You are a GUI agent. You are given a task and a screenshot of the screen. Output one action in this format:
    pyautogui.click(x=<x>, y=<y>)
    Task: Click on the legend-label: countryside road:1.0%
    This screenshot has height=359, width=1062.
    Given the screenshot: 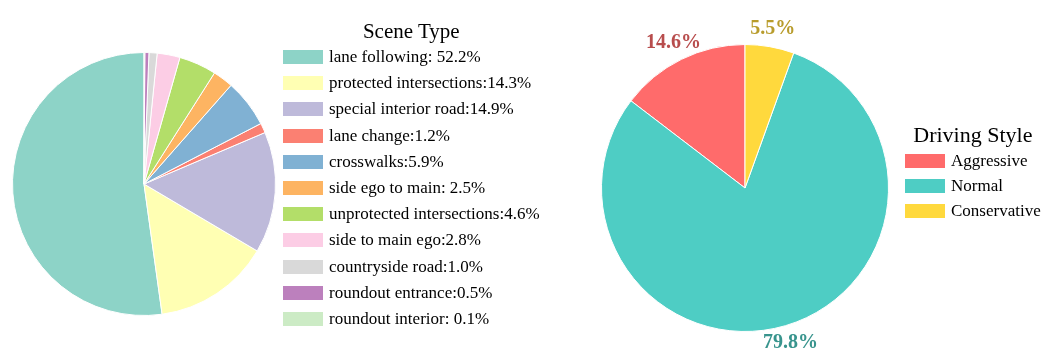 What is the action you would take?
    pyautogui.click(x=406, y=266)
    